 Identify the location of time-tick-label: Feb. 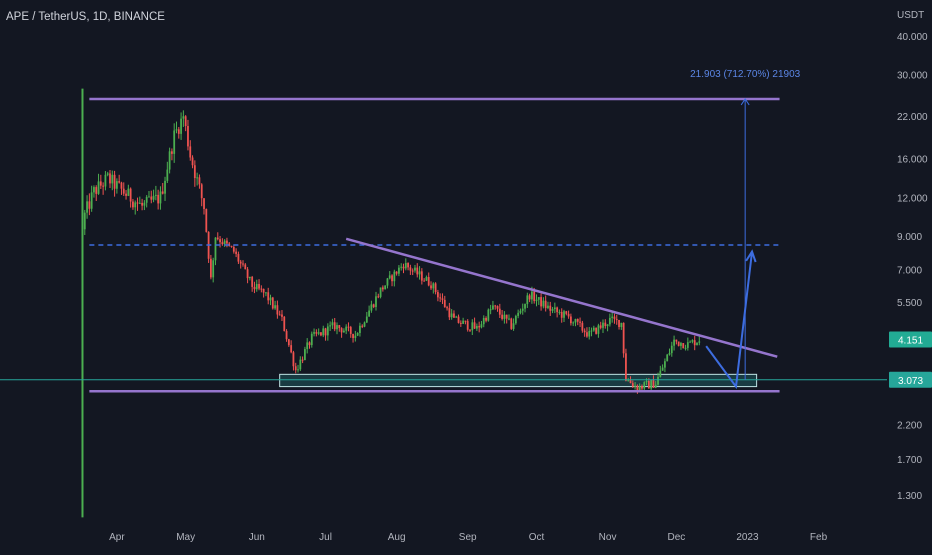
(819, 537).